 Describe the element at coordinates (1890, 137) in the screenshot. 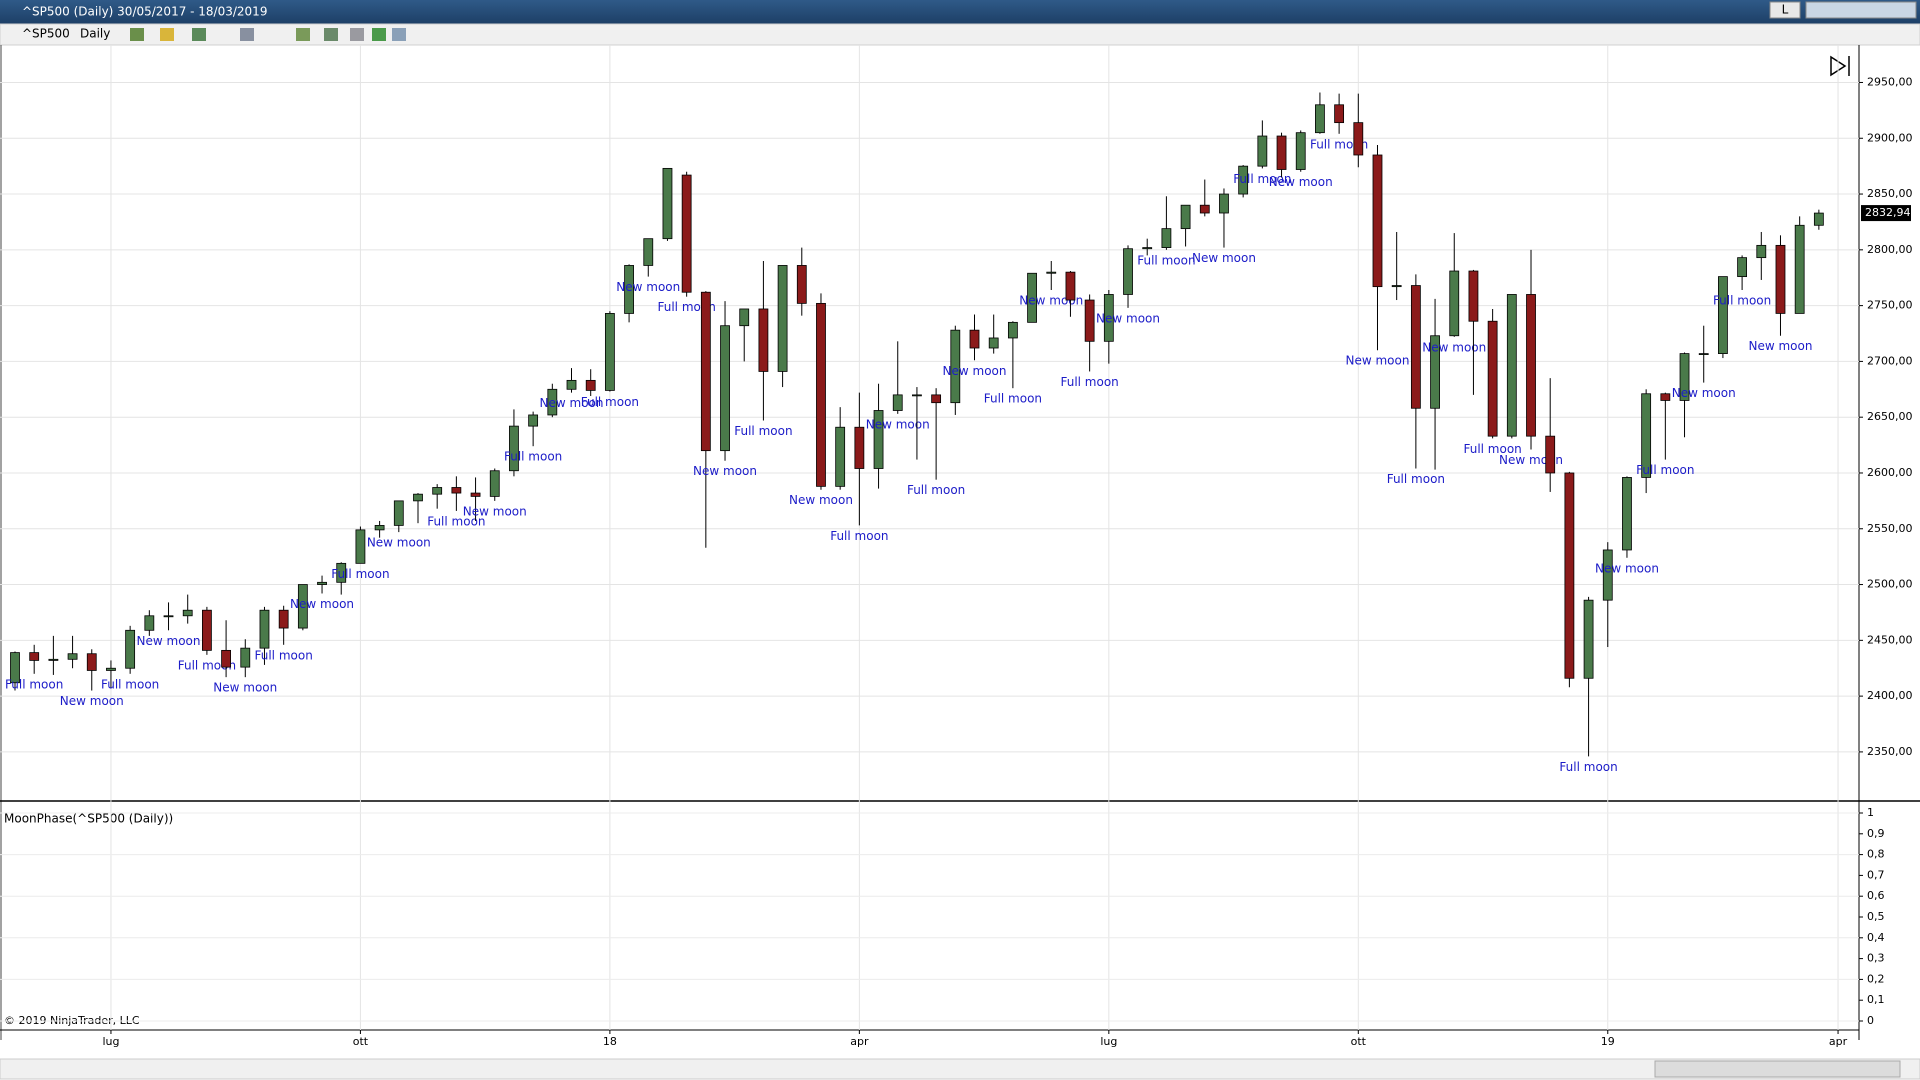

I see `y-tick-label: 2900,00` at that location.